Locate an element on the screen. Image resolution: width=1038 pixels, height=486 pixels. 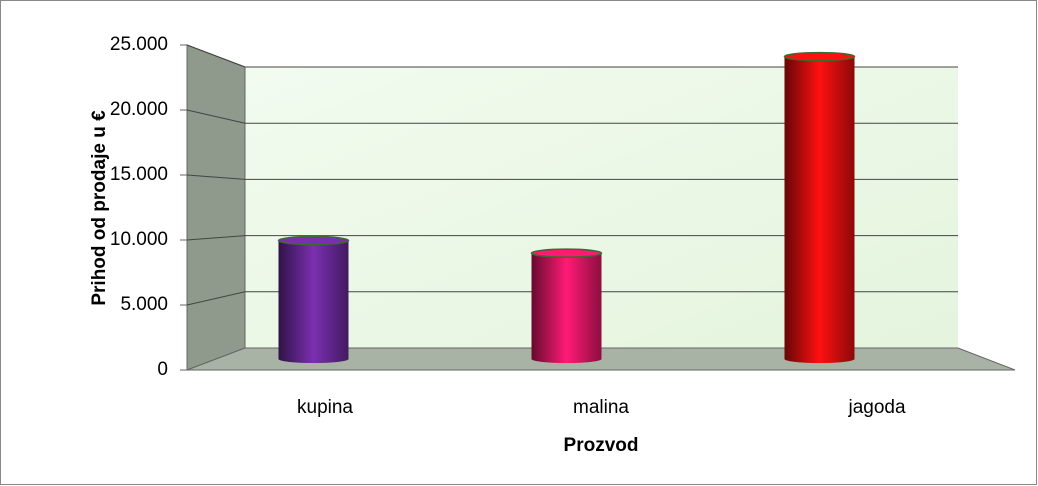
y-tick-label: 10.000 is located at coordinates (139, 239).